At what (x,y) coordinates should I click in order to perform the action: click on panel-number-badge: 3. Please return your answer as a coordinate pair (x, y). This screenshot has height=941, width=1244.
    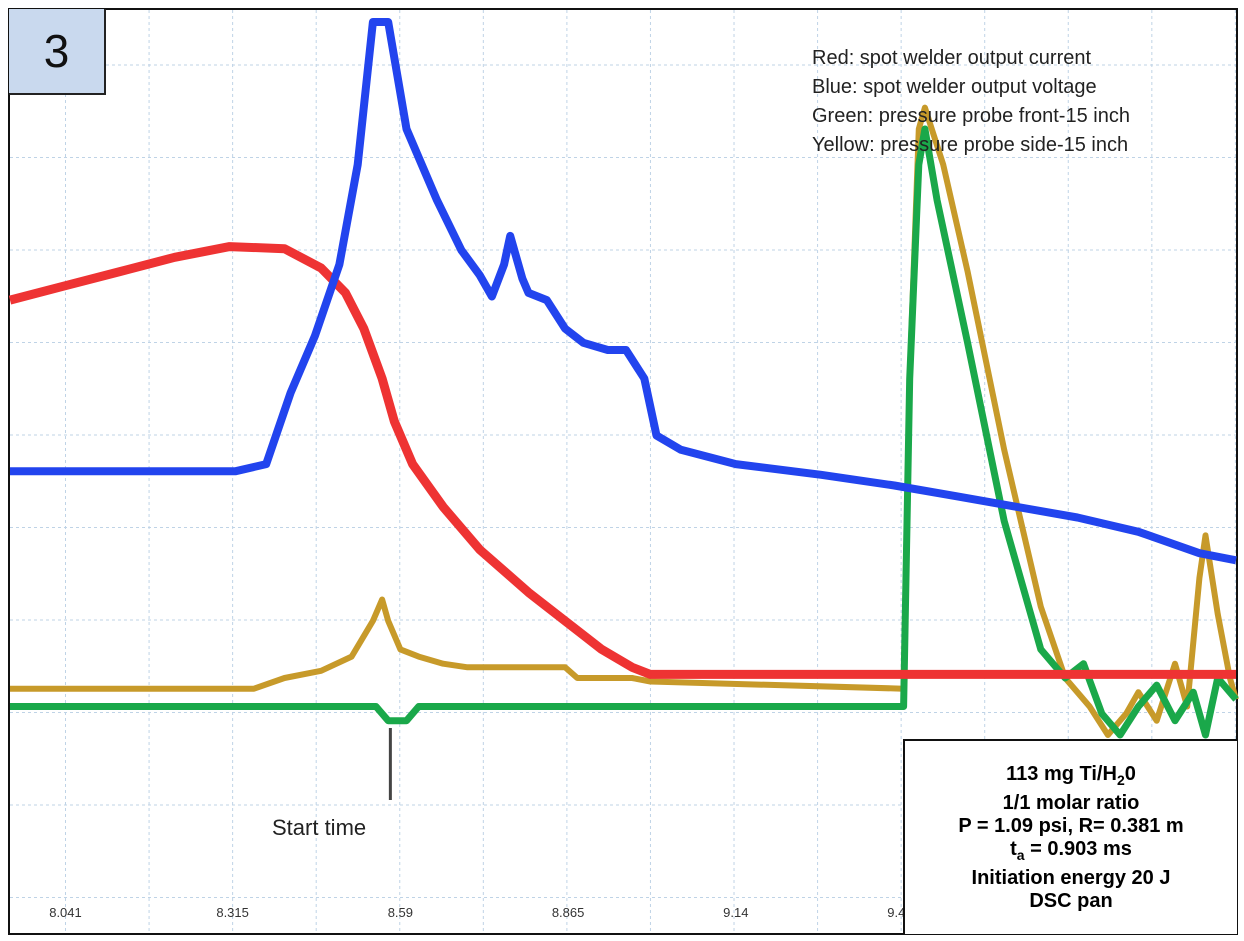
    Looking at the image, I should click on (57, 52).